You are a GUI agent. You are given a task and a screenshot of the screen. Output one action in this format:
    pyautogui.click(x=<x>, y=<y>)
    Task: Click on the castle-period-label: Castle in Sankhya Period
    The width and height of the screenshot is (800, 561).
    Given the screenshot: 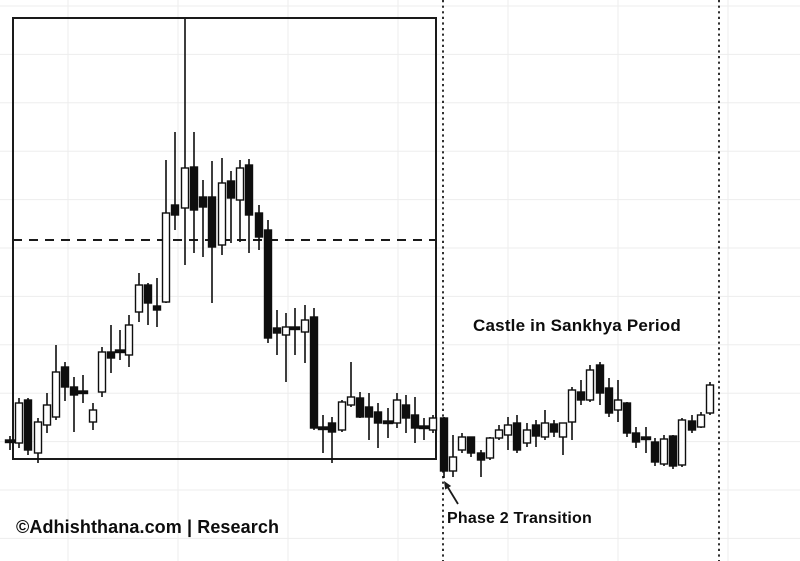 What is the action you would take?
    pyautogui.click(x=577, y=325)
    